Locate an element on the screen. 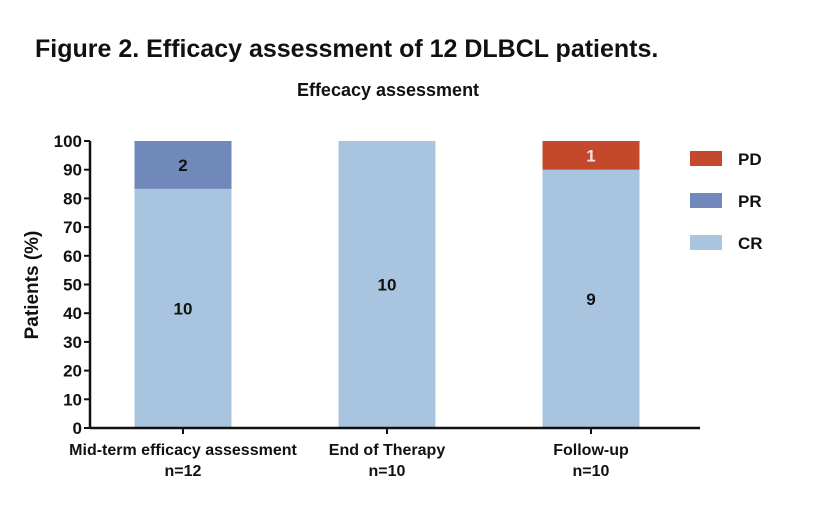 This screenshot has width=825, height=517. y-tick-label: 60 is located at coordinates (72, 256).